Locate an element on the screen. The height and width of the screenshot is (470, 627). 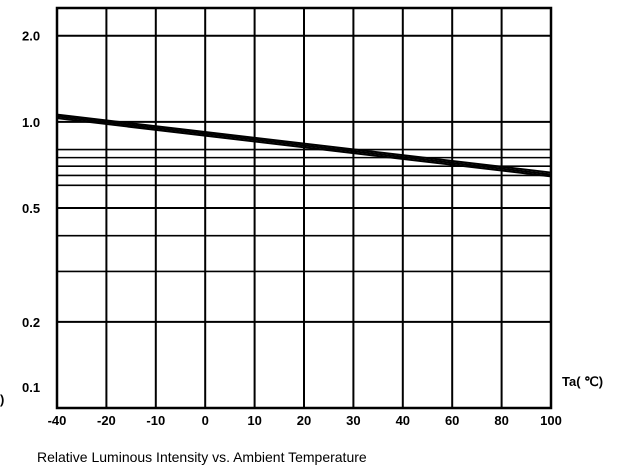
x-tick-label: 40 is located at coordinates (403, 420).